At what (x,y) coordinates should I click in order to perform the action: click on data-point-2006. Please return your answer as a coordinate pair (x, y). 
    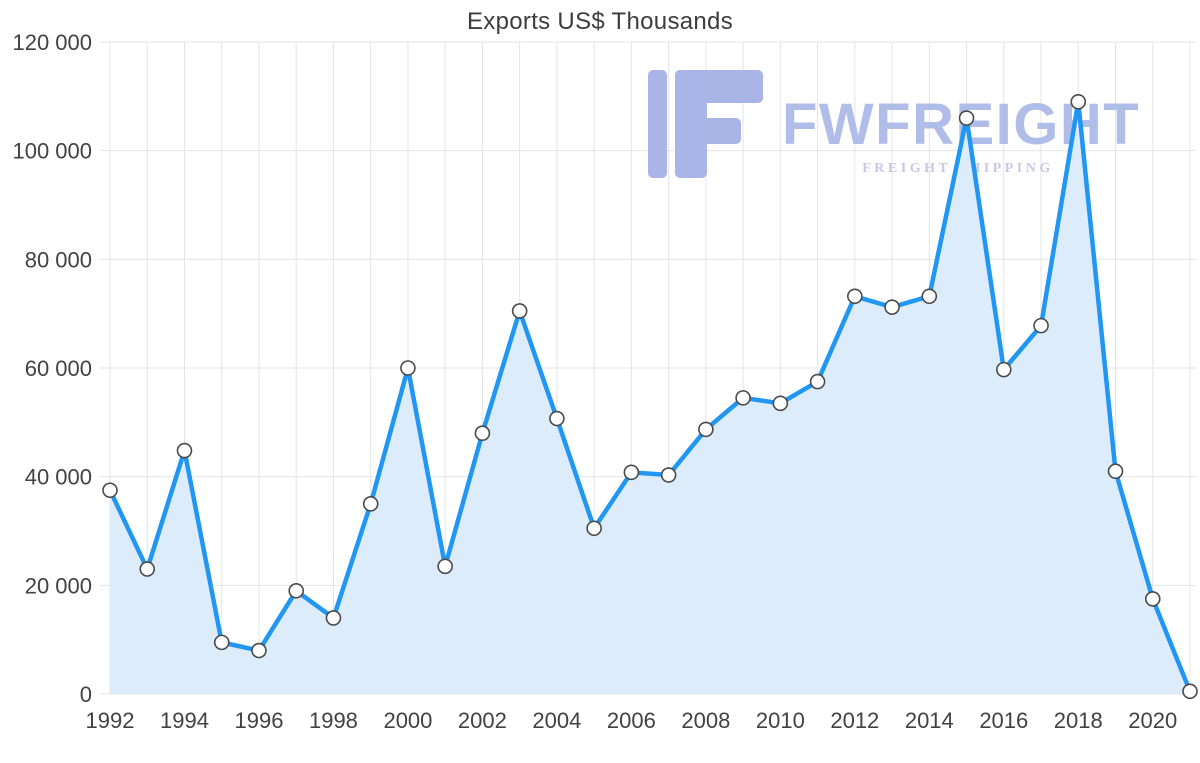
    Looking at the image, I should click on (631, 472).